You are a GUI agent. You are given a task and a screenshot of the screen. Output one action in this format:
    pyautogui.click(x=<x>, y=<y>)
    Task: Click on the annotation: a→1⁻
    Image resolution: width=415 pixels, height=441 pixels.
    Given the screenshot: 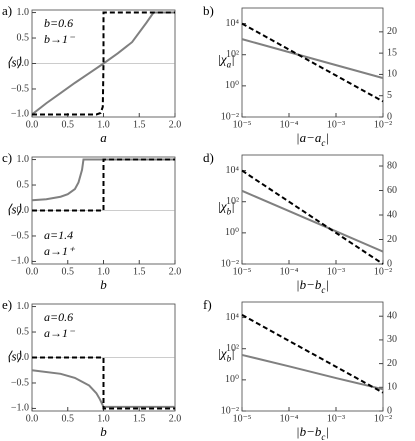 What is the action you would take?
    pyautogui.click(x=60, y=333)
    